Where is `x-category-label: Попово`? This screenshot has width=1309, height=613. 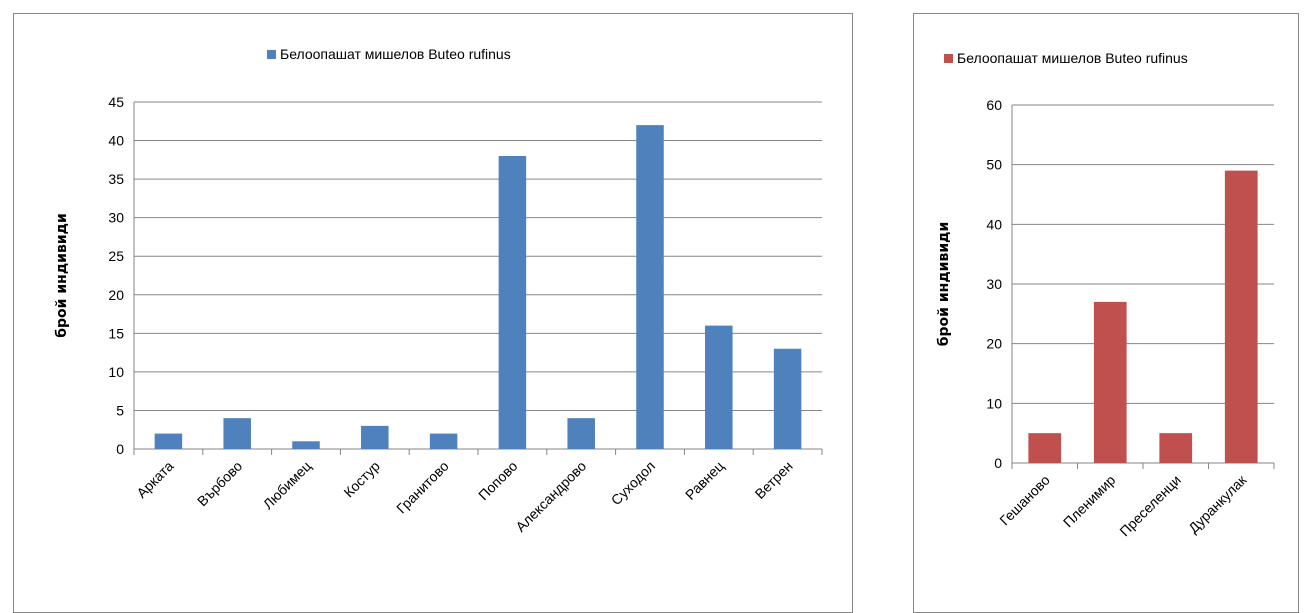
x-category-label: Попово is located at coordinates (498, 481).